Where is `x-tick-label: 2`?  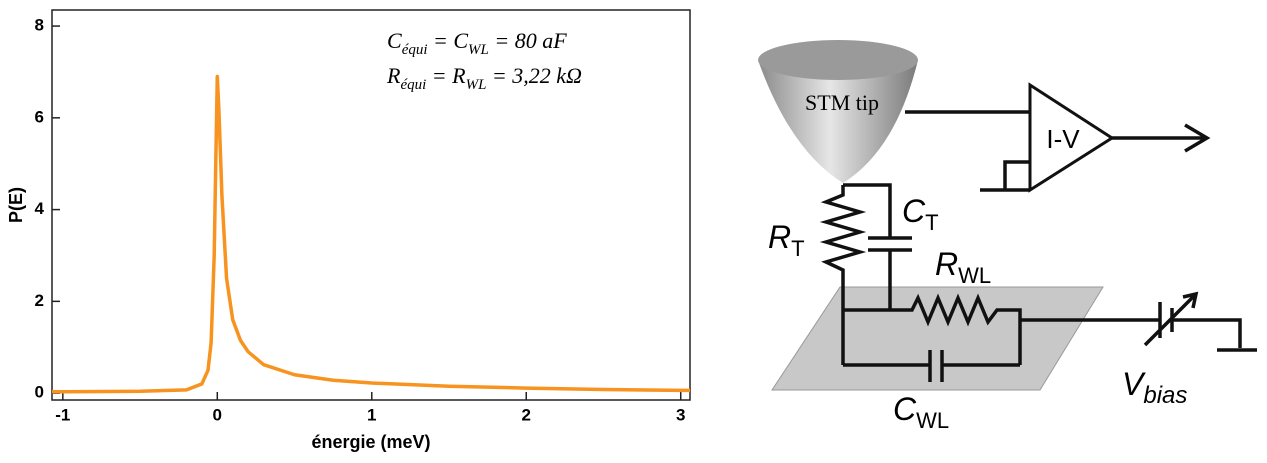
x-tick-label: 2 is located at coordinates (526, 414).